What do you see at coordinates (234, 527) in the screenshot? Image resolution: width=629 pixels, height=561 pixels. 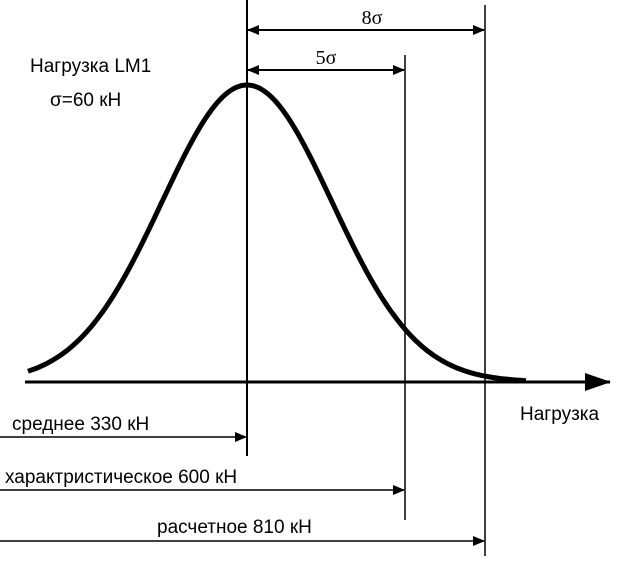 I see `level-label: расчетное 810 кН` at bounding box center [234, 527].